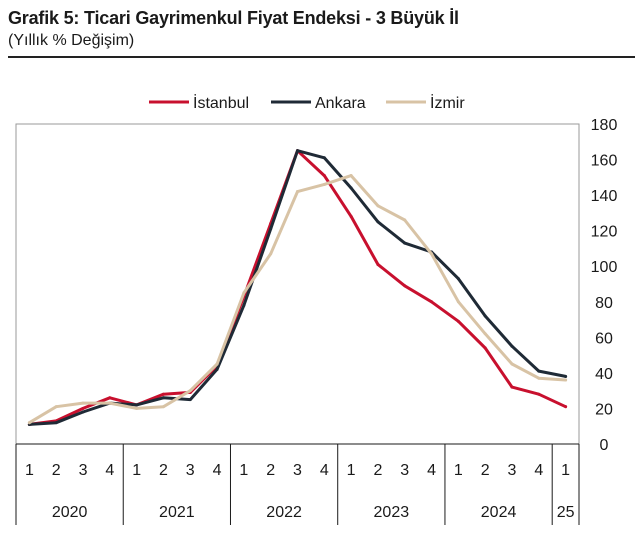  What do you see at coordinates (284, 512) in the screenshot?
I see `year-label: 2022` at bounding box center [284, 512].